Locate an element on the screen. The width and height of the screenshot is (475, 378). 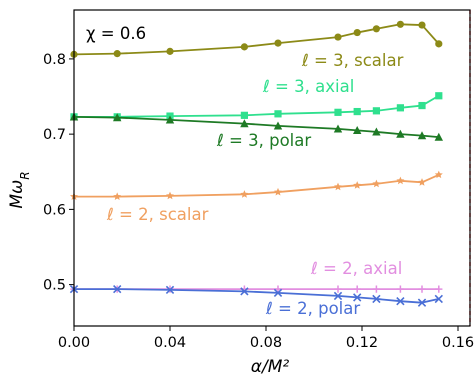
y-tick-label: 0.7 is located at coordinates (54, 135).